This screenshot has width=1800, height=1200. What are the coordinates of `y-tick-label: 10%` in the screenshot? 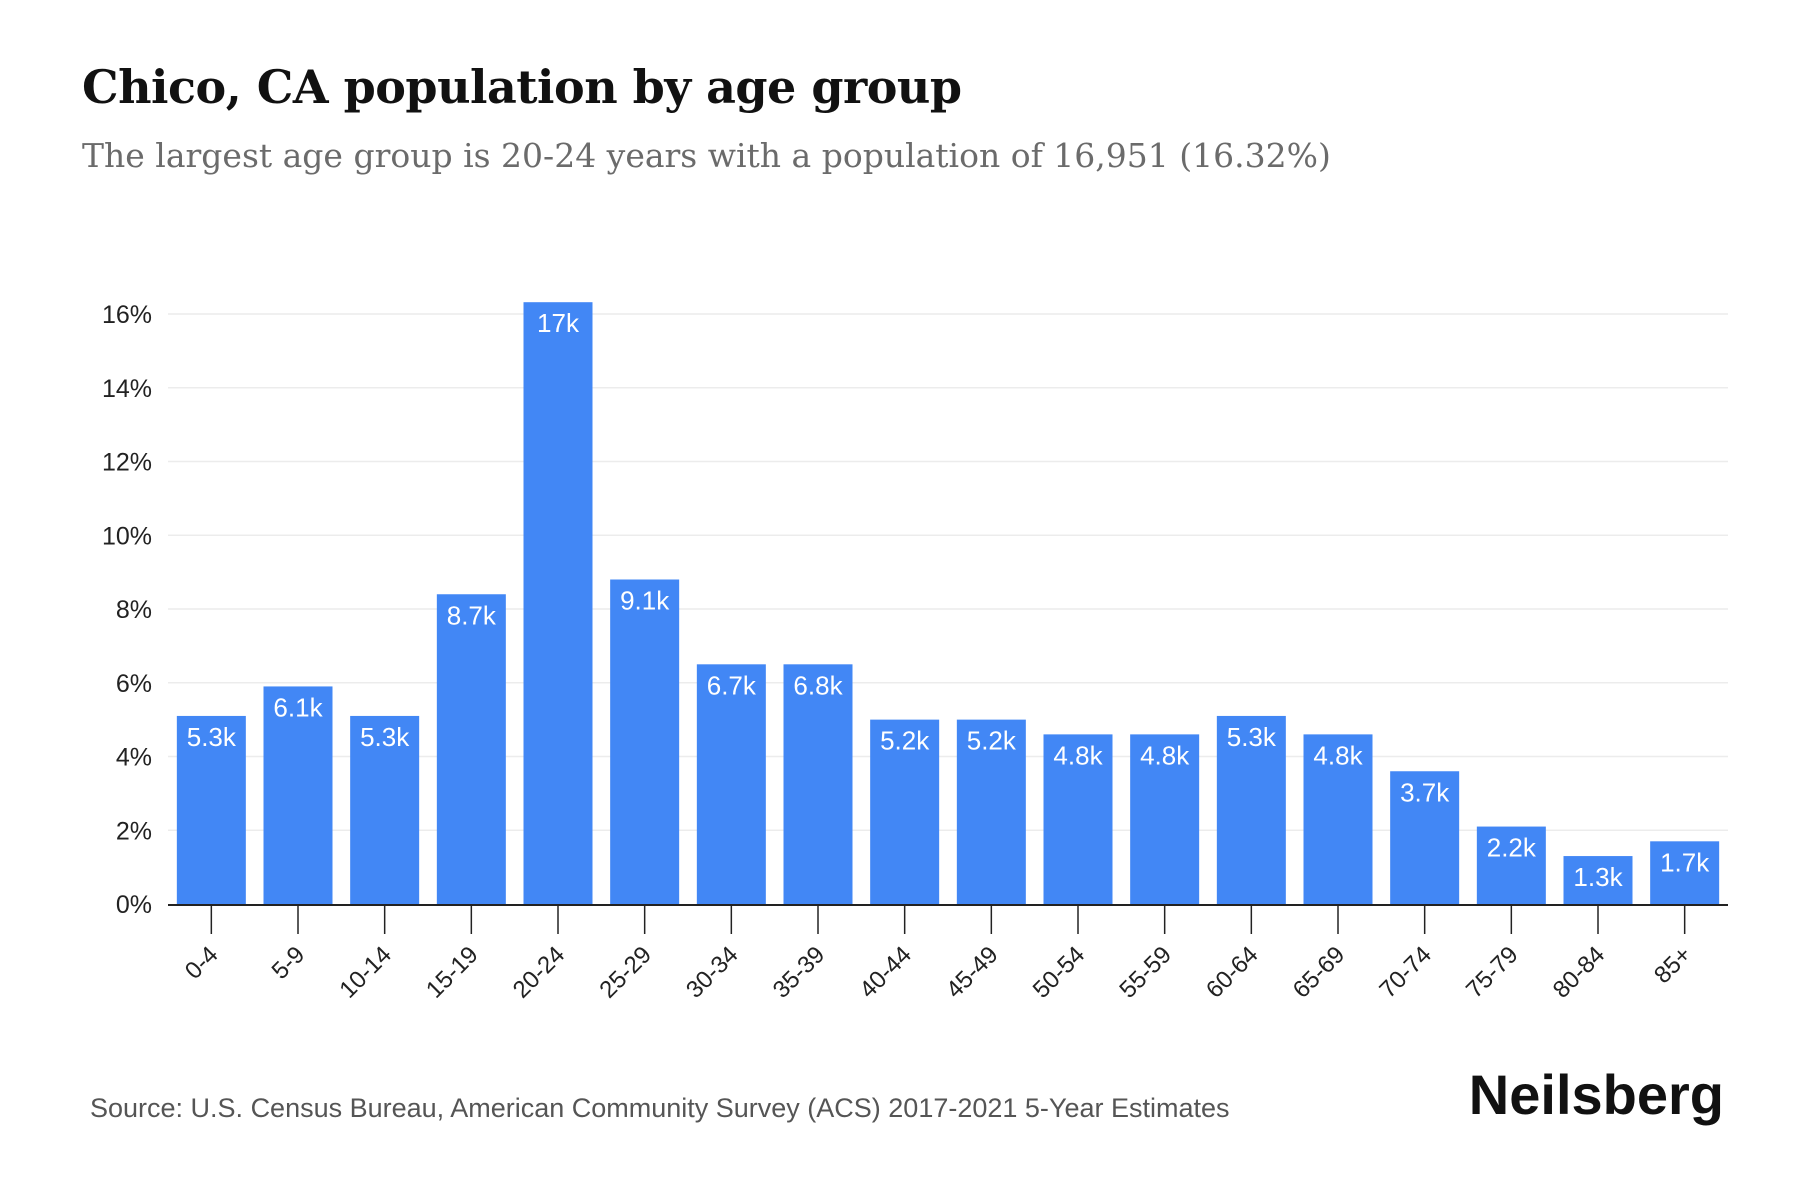 It's located at (127, 536).